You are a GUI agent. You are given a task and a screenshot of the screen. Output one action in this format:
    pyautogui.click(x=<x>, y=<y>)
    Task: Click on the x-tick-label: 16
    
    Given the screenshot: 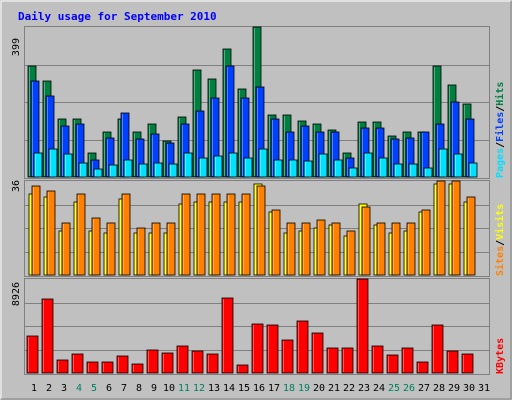 What is the action you would take?
    pyautogui.click(x=259, y=388)
    